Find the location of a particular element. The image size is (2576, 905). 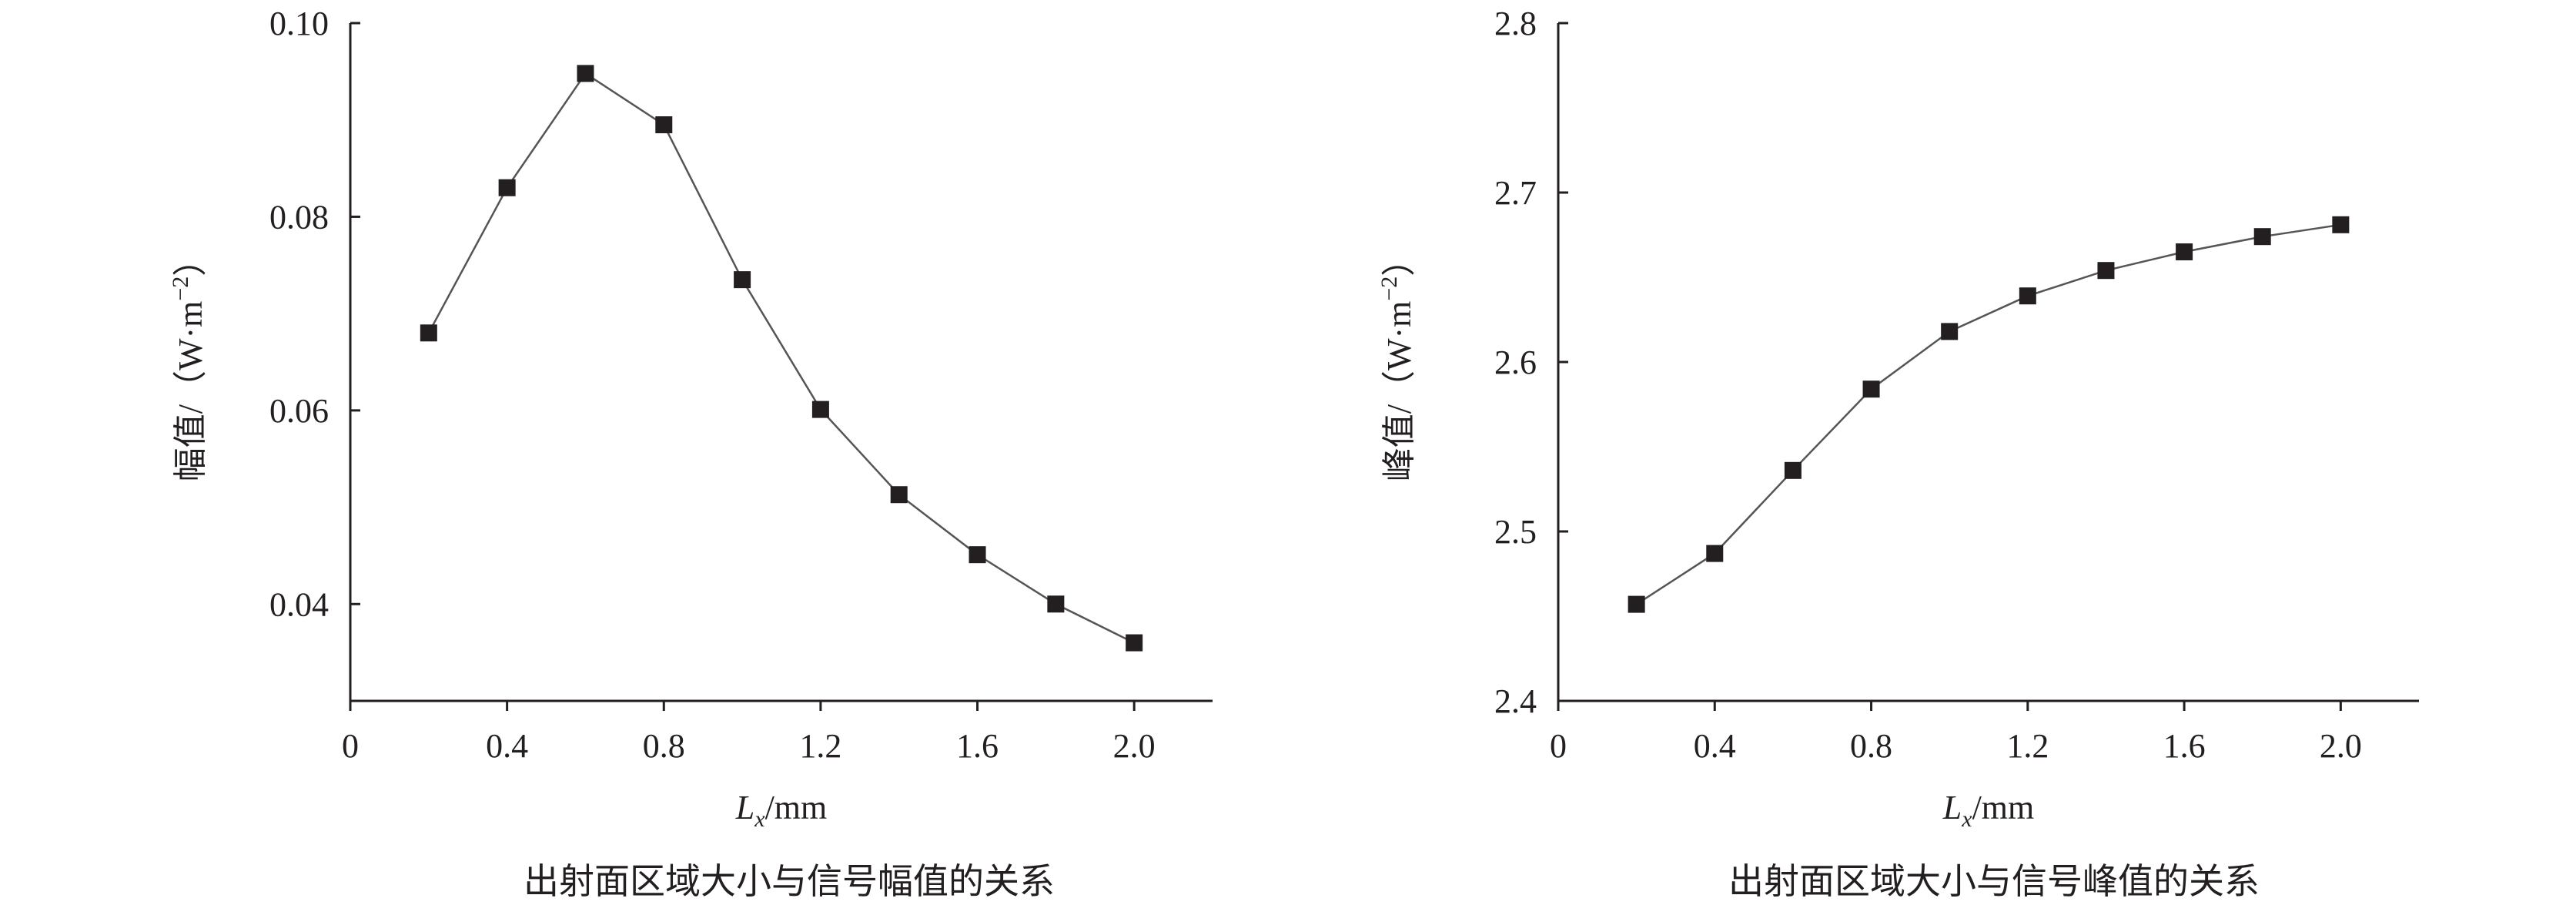

y-axis-label: 幅值/（W·m−2） is located at coordinates (188, 362).